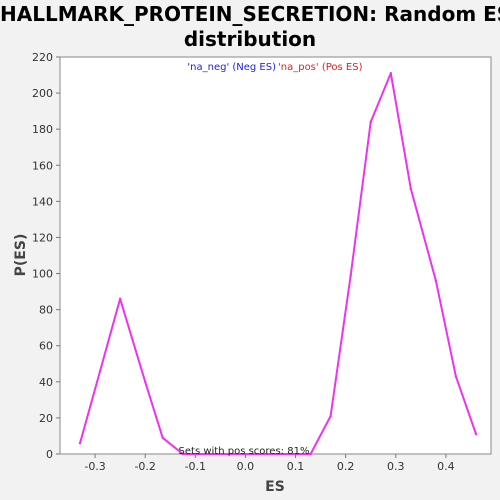  I want to click on y-tick-label: 140, so click(42, 201).